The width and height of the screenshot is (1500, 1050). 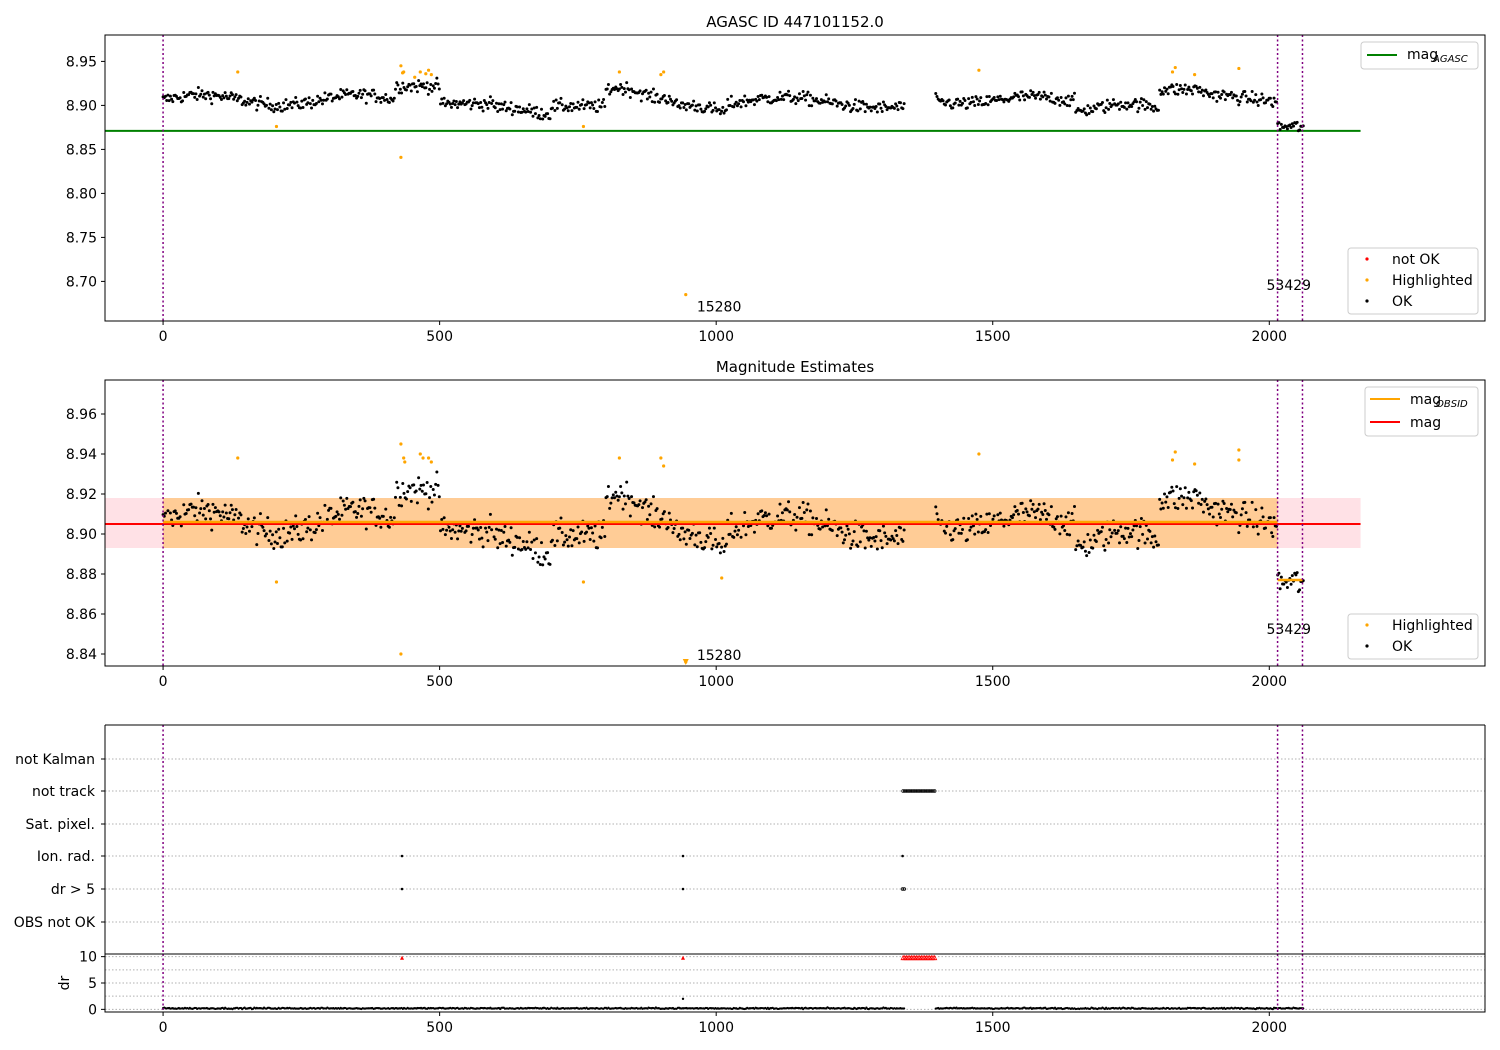 I want to click on x-tick-label: 0, so click(x=163, y=337).